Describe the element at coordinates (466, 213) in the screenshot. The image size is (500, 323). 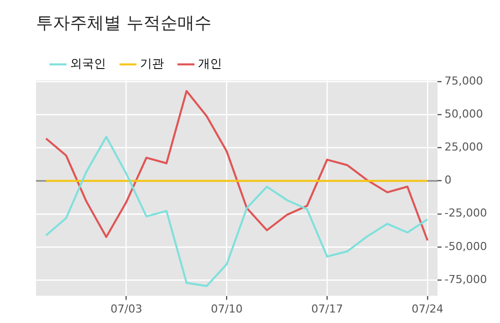
I see `y-tick-label: -25,000` at that location.